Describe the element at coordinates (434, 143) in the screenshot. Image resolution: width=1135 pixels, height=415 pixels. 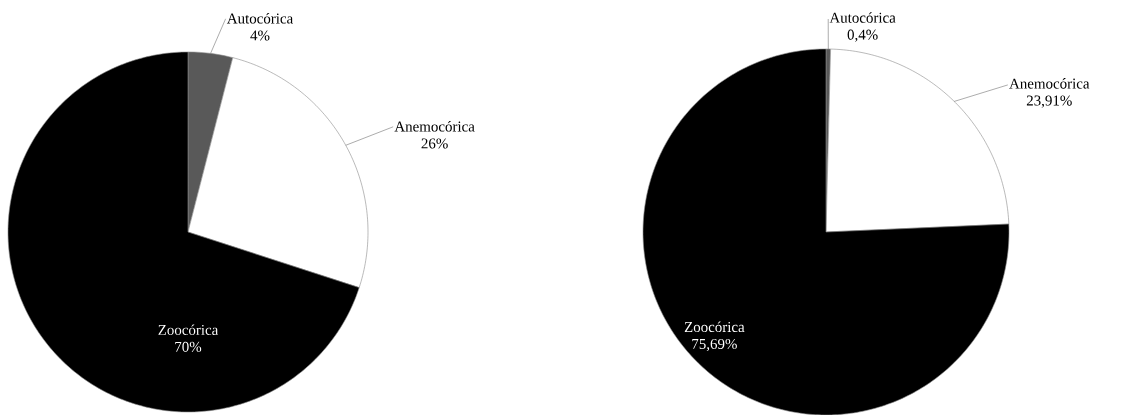
I see `data-label: 26%` at that location.